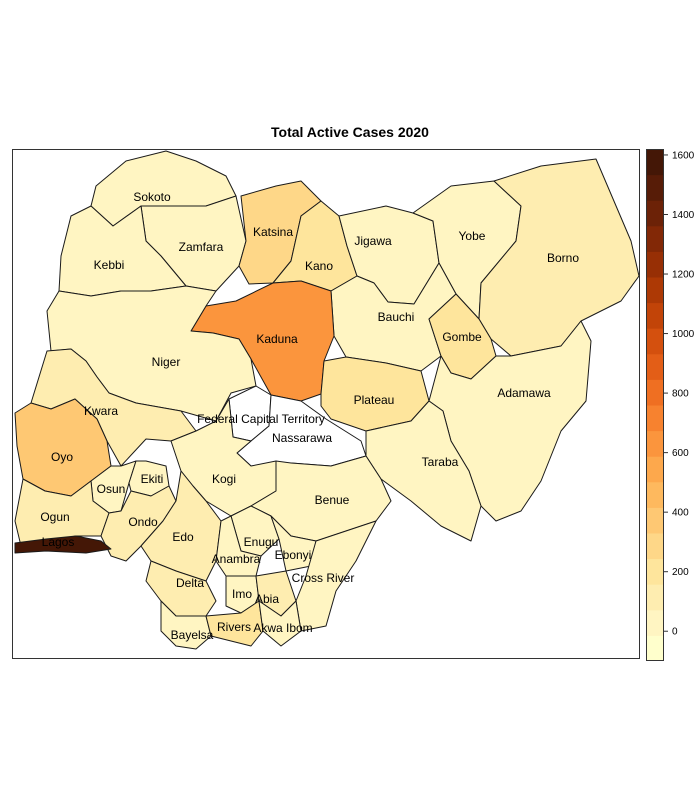  Describe the element at coordinates (166, 362) in the screenshot. I see `state-label-niger: Niger` at that location.